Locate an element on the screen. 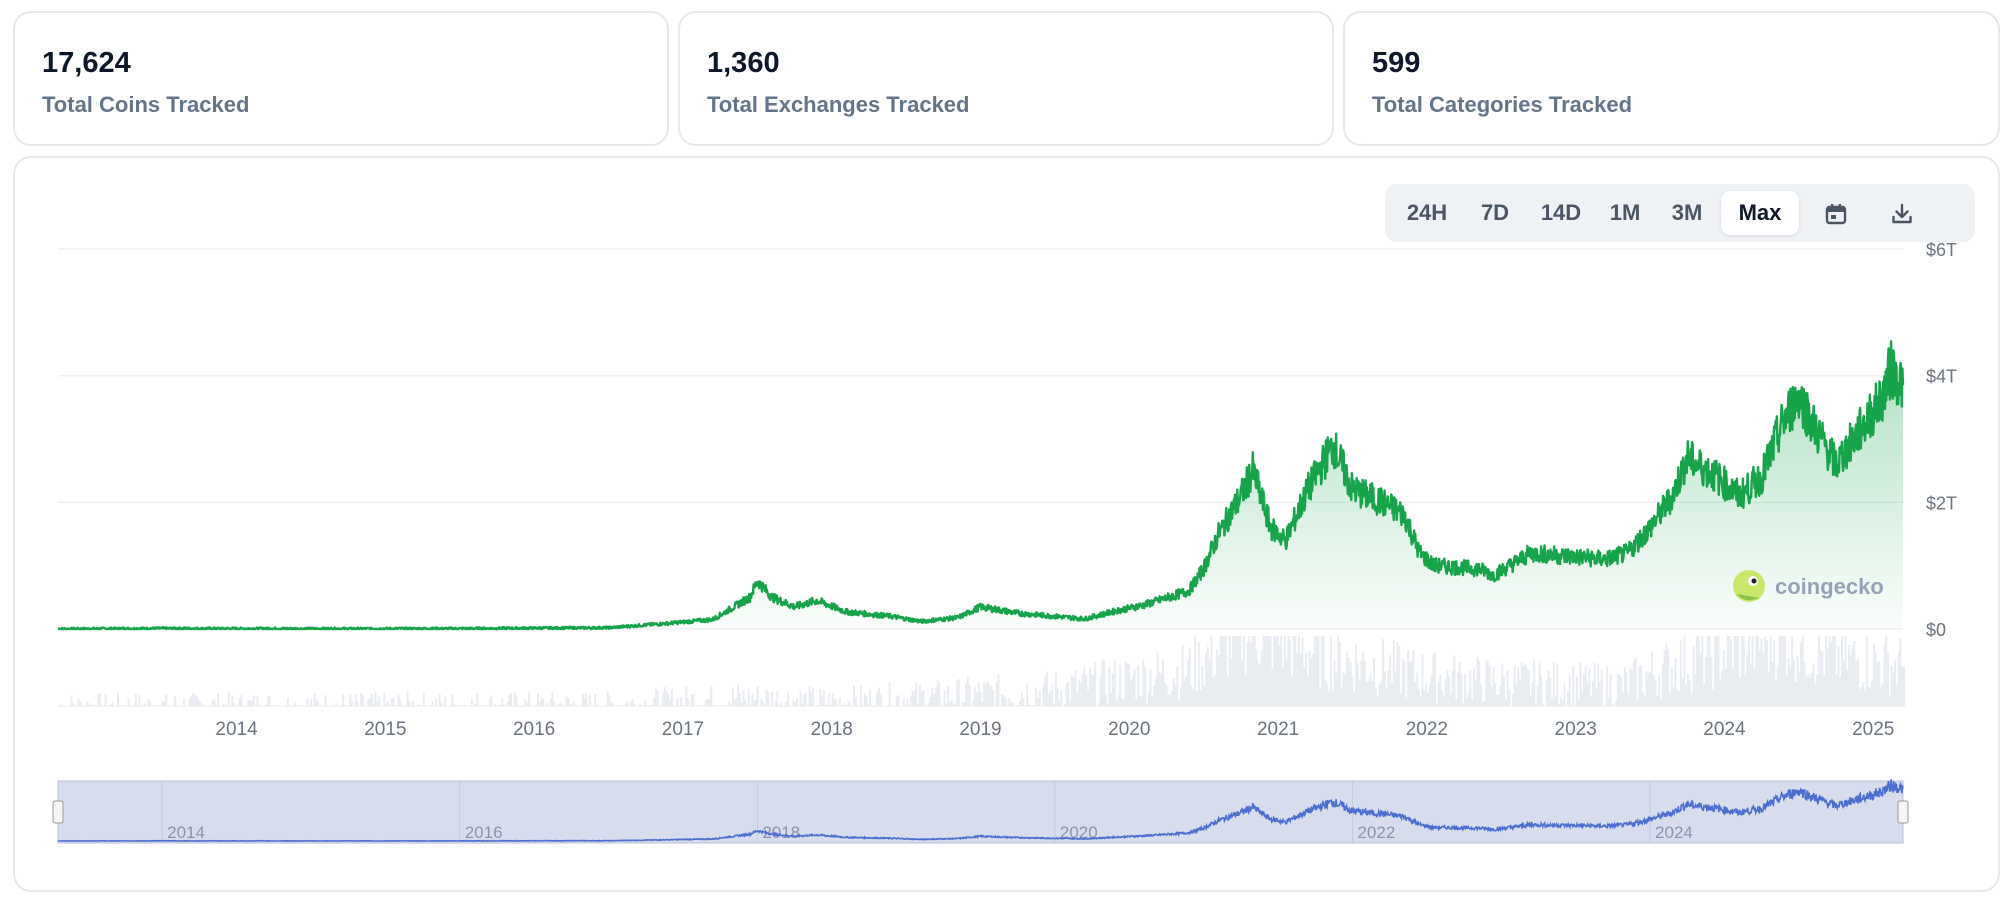 Image resolution: width=2010 pixels, height=900 pixels. navigator-handle-right is located at coordinates (1903, 812).